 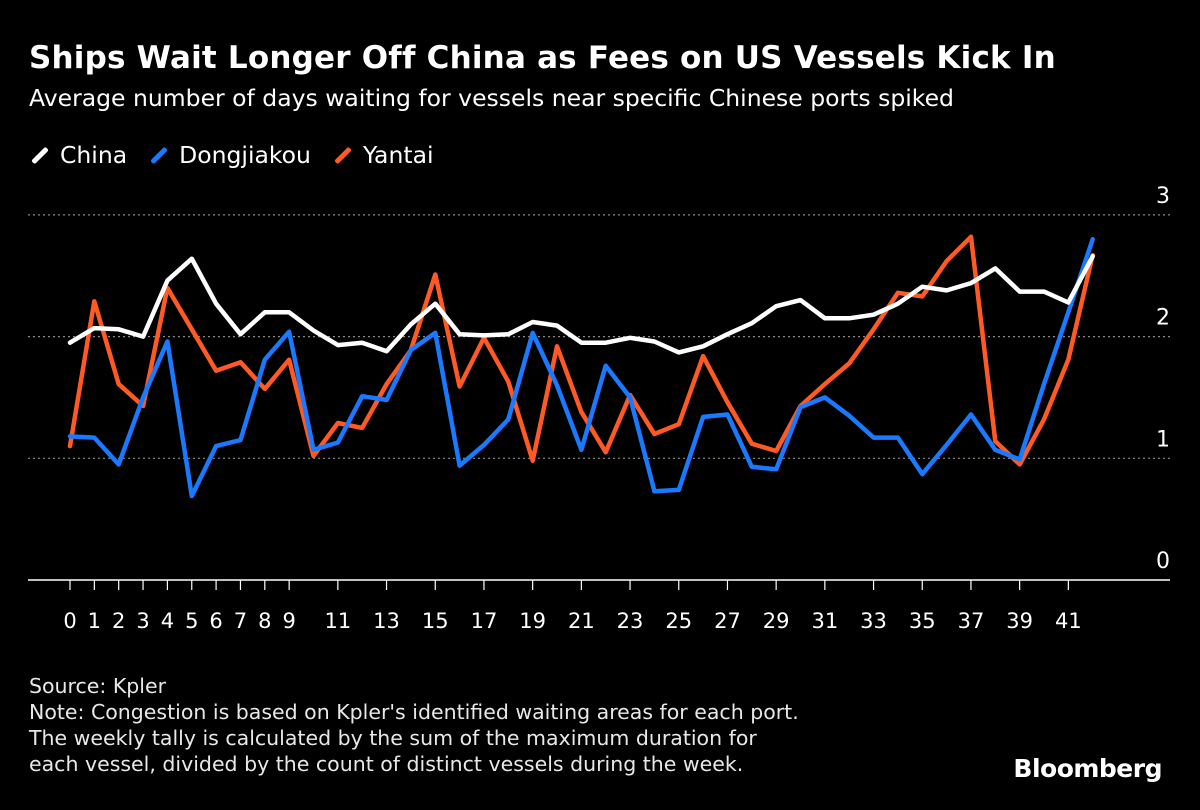 I want to click on x-tick-label-9: 9, so click(x=288, y=621).